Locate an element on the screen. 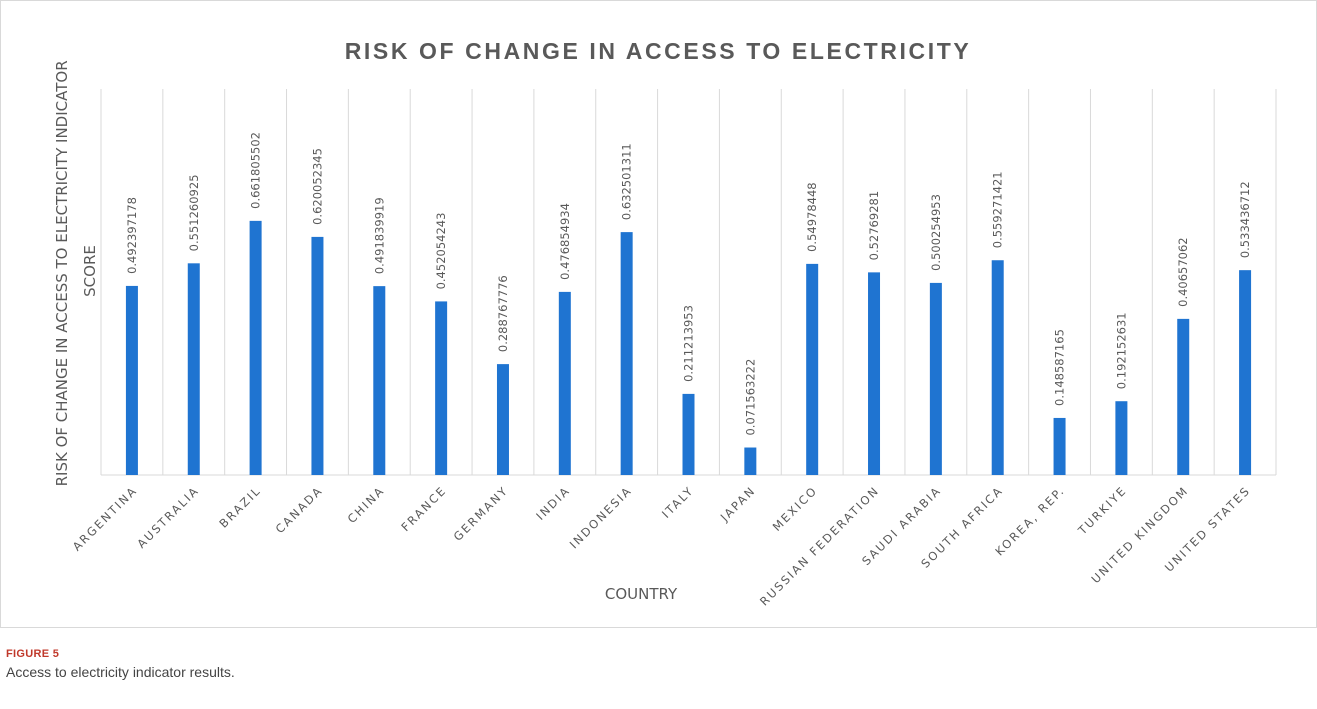 This screenshot has height=709, width=1317. bar-france is located at coordinates (441, 388).